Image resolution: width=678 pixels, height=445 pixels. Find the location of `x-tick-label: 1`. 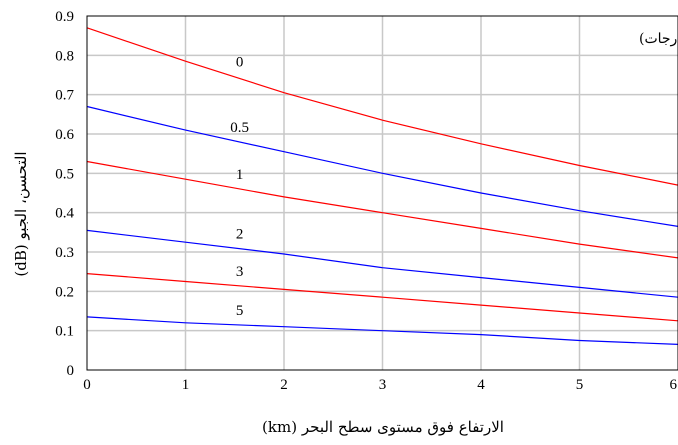

x-tick-label: 1 is located at coordinates (186, 385).